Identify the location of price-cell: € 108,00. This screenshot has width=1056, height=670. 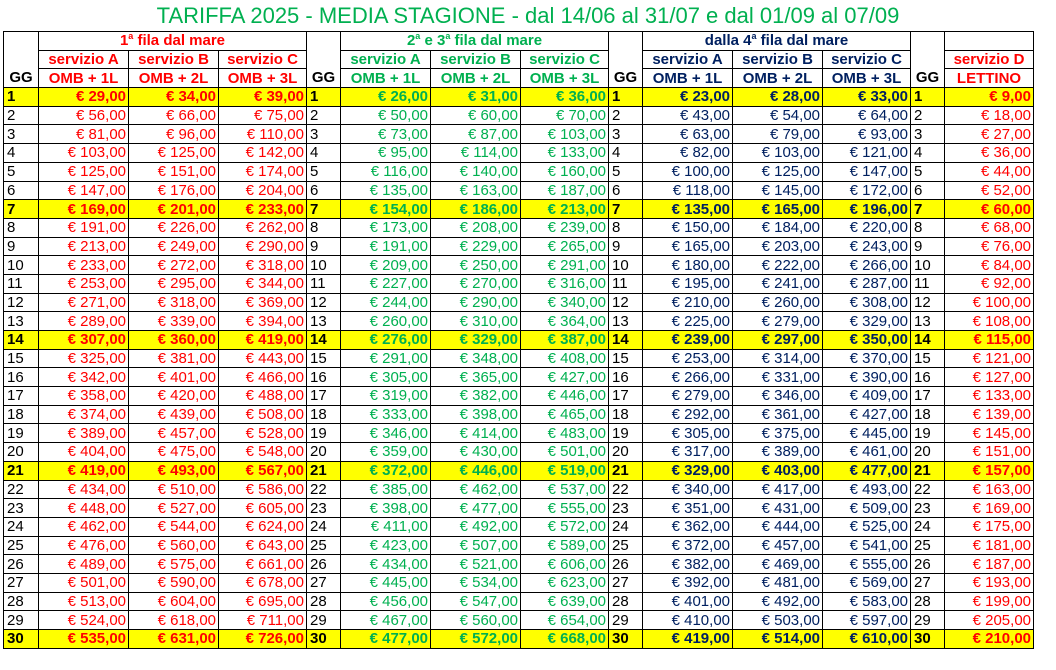
(989, 321).